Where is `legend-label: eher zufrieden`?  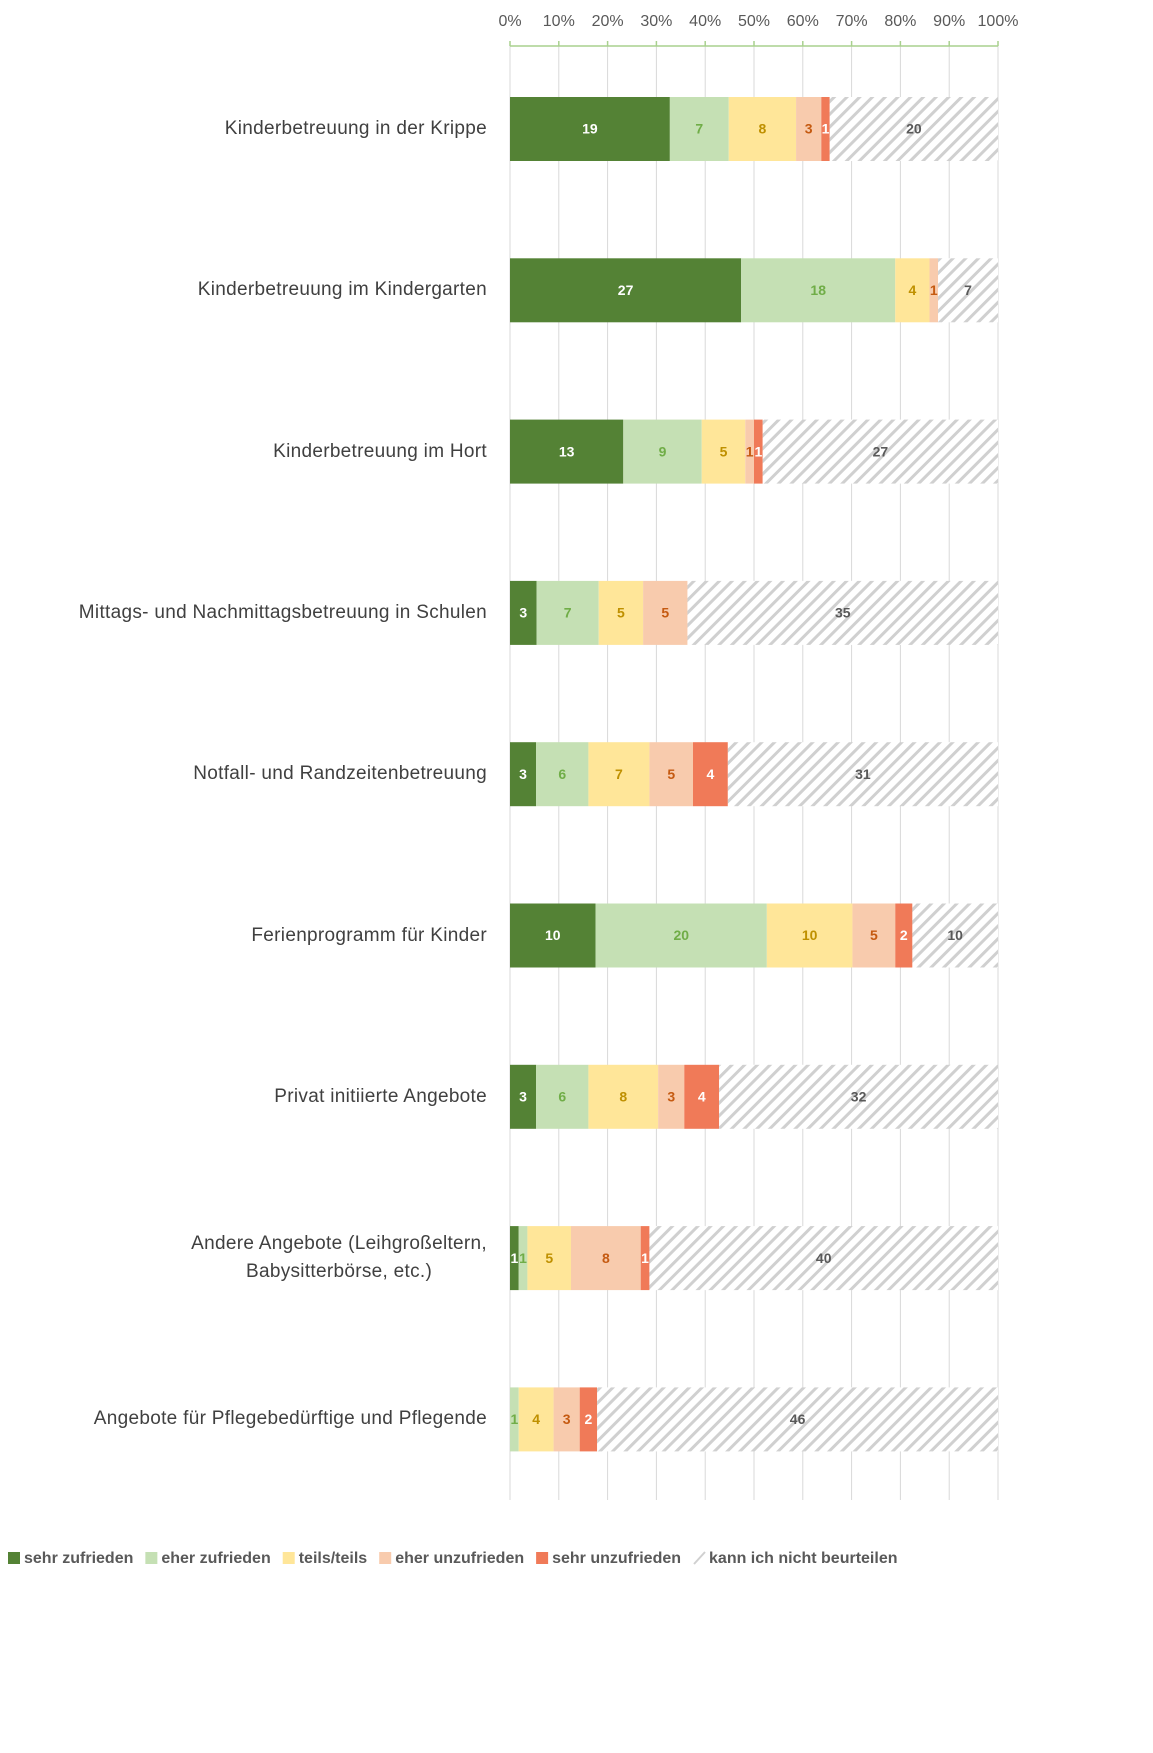 legend-label: eher zufrieden is located at coordinates (215, 1558).